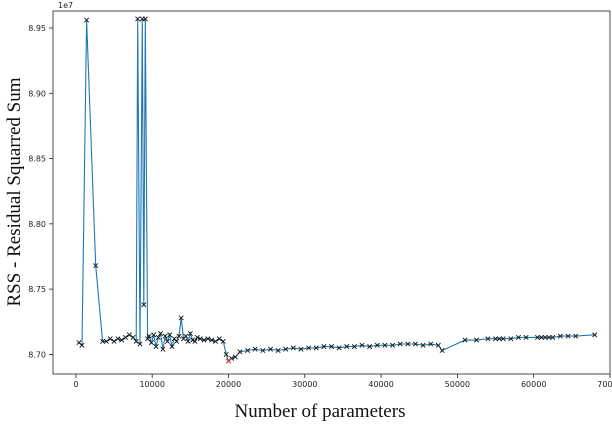 This screenshot has width=612, height=424. Describe the element at coordinates (37, 159) in the screenshot. I see `y-tick-label: 8.85` at that location.